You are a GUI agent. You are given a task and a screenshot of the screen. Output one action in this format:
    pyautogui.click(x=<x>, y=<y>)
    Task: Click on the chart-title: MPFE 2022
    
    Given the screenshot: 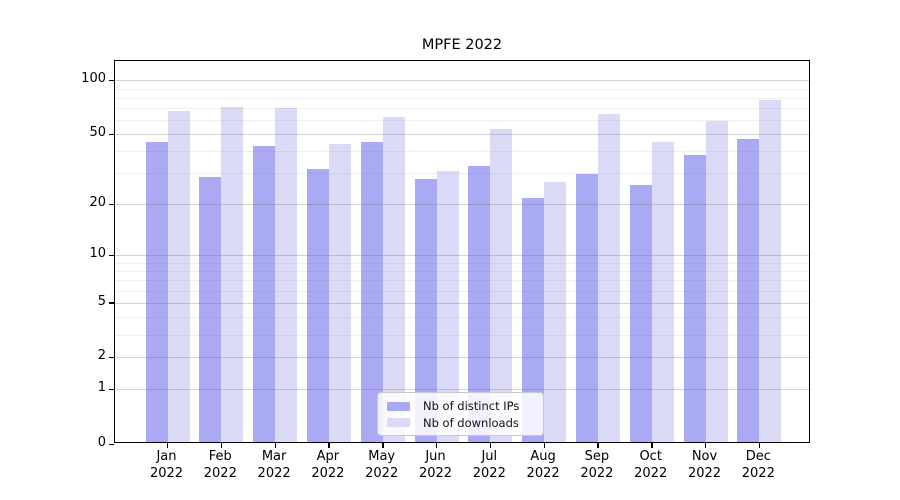 What is the action you would take?
    pyautogui.click(x=462, y=45)
    